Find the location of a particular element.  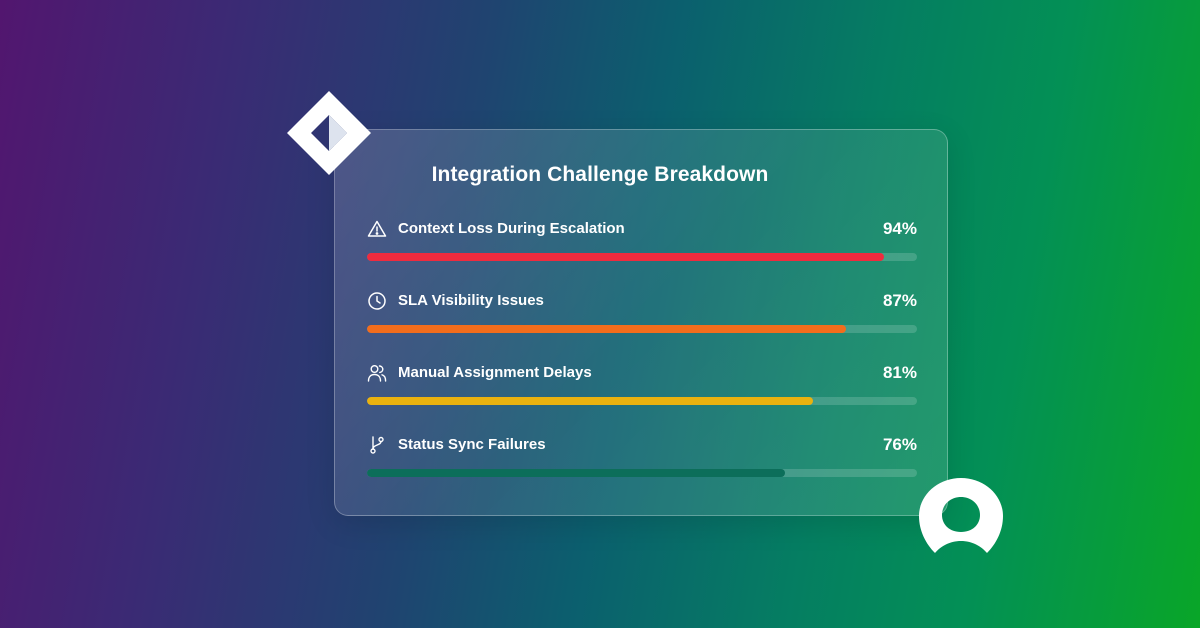

bar-row-context-loss: Context Loss During Escalation 94% is located at coordinates (642, 244).